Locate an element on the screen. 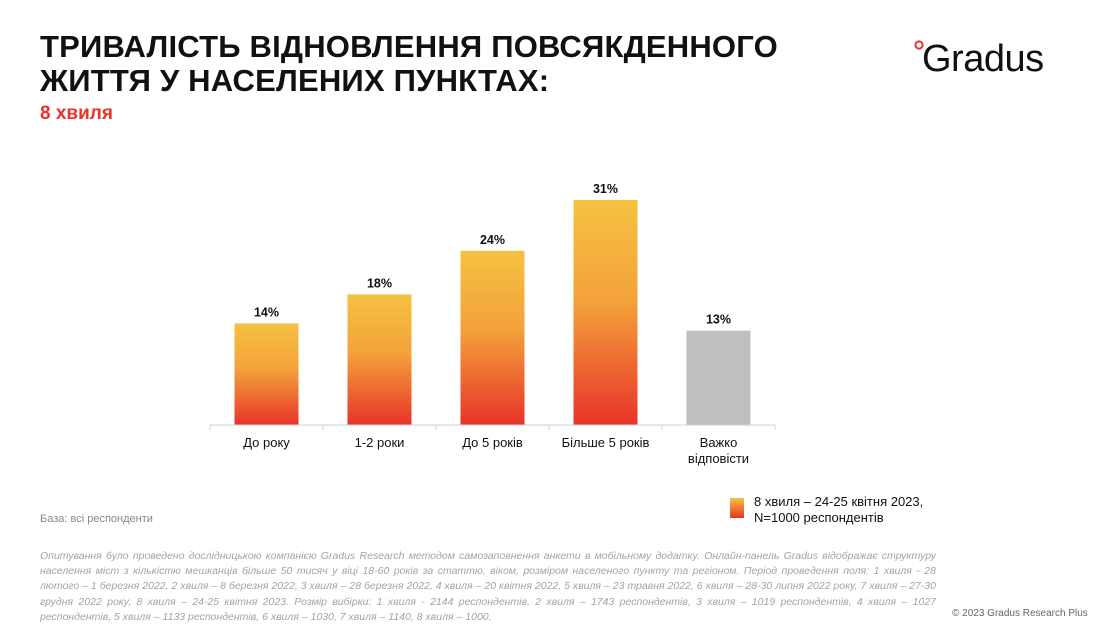  category-label-3: До 5 років is located at coordinates (492, 442).